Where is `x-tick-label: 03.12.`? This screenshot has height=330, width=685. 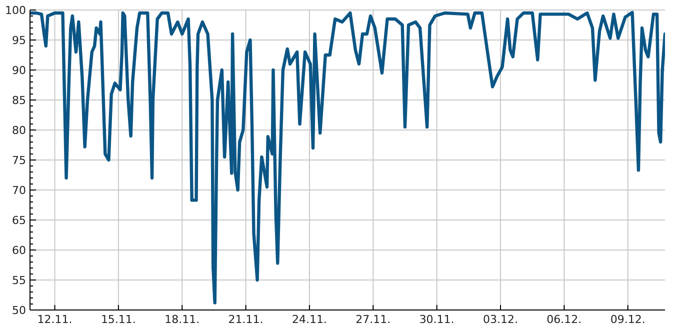 x-tick-label: 03.12. is located at coordinates (500, 319).